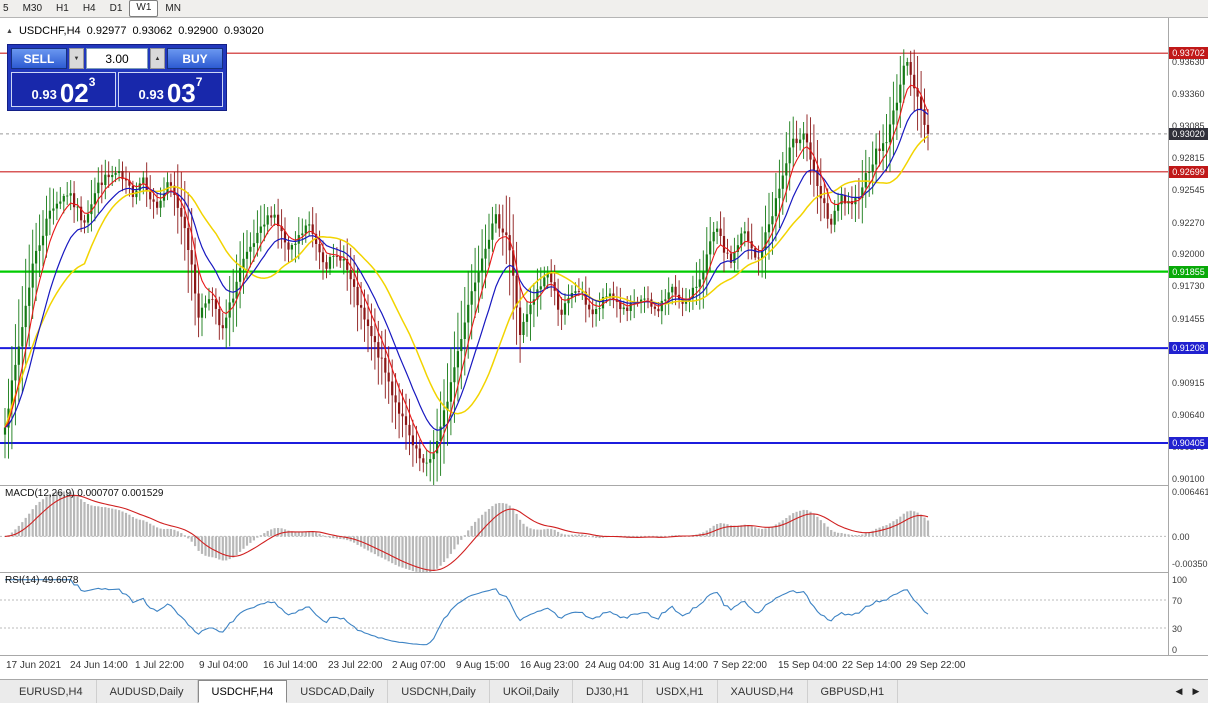 The height and width of the screenshot is (703, 1208). What do you see at coordinates (199, 82) in the screenshot?
I see `buy-price-point: 7` at bounding box center [199, 82].